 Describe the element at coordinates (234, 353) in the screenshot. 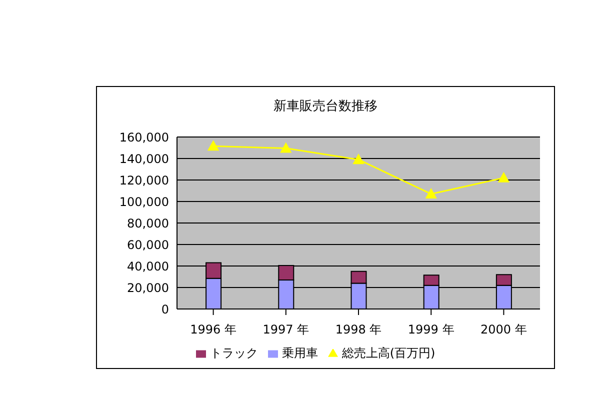

I see `legend-label: トラック` at that location.